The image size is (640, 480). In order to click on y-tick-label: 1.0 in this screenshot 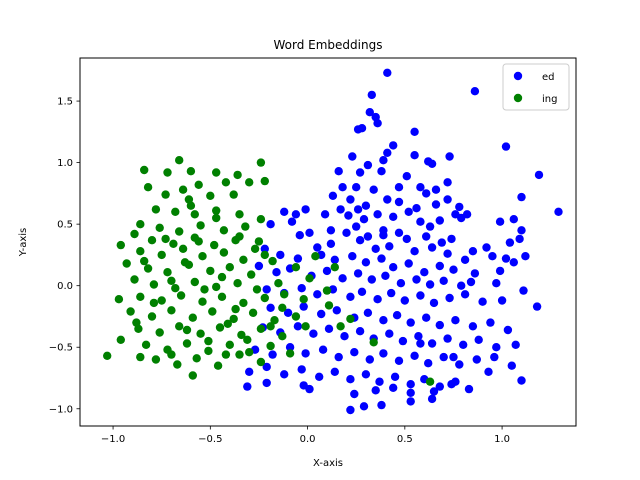, I will do `click(65, 163)`.